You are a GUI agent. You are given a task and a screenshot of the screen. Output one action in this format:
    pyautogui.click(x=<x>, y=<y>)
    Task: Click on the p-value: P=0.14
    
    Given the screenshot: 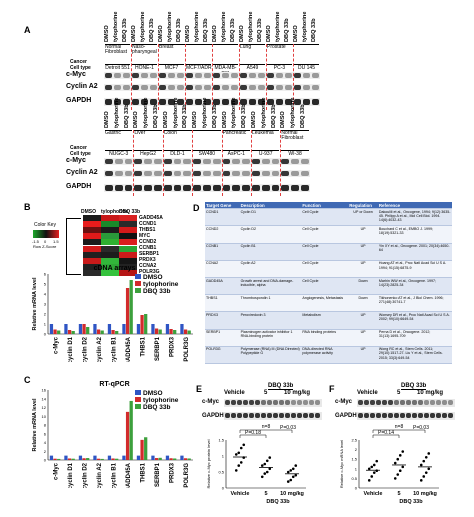 What is the action you would take?
    pyautogui.click(x=386, y=433)
    